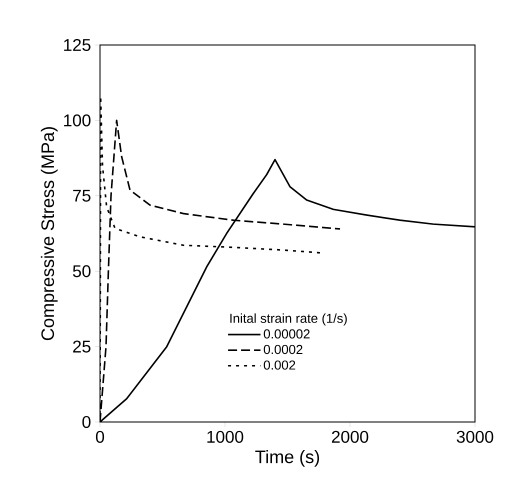 Image resolution: width=508 pixels, height=489 pixels. Describe the element at coordinates (86, 422) in the screenshot. I see `y-tick-label: 0` at that location.